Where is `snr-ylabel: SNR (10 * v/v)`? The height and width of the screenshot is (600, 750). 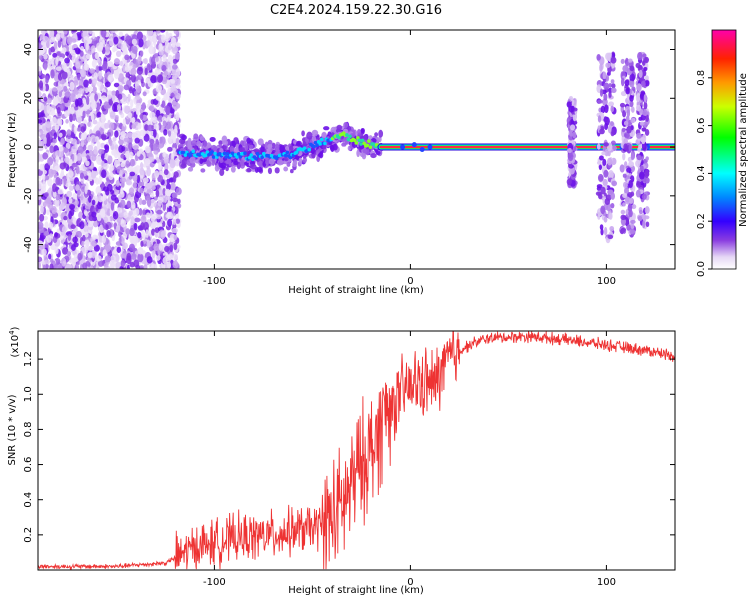
snr-ylabel: SNR (10 * v/v) is located at coordinates (12, 429).